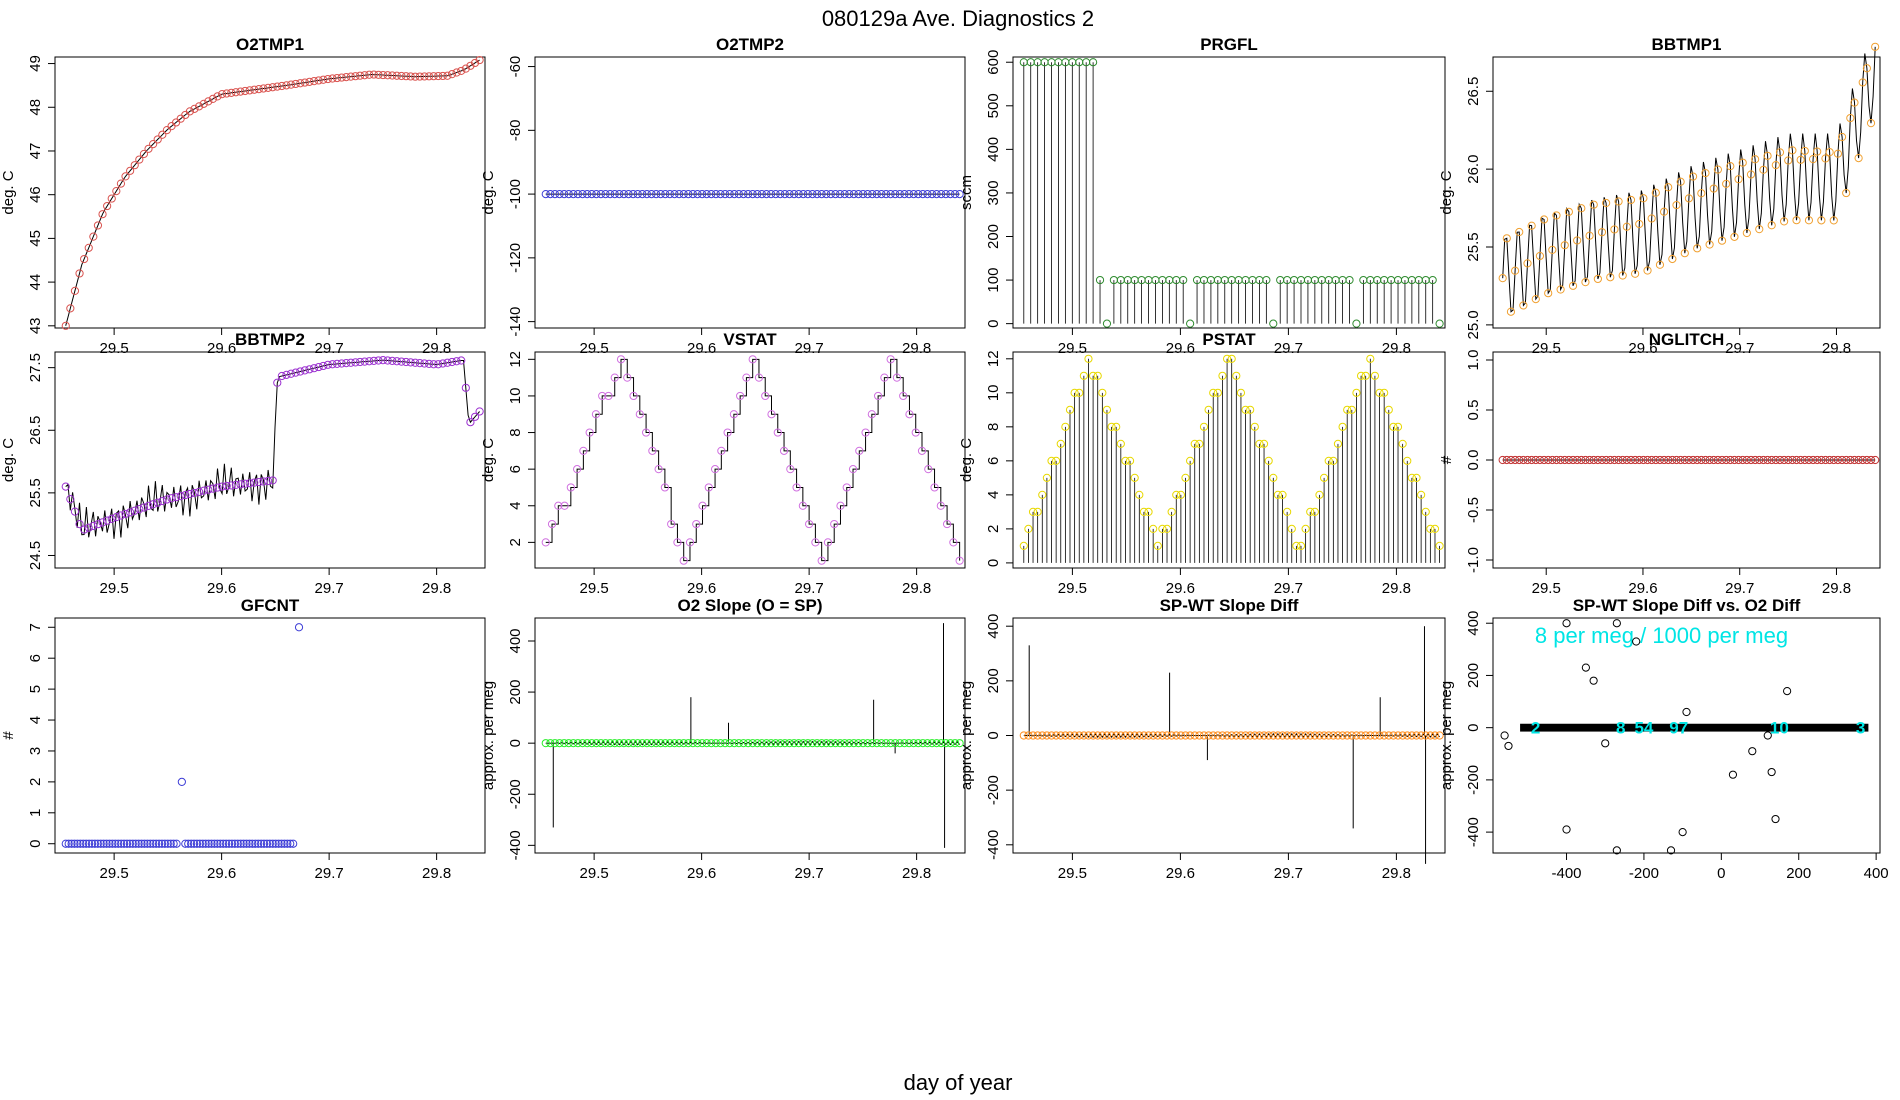 The width and height of the screenshot is (1900, 1100). Describe the element at coordinates (1229, 44) in the screenshot. I see `panel-title: PRGFL` at that location.